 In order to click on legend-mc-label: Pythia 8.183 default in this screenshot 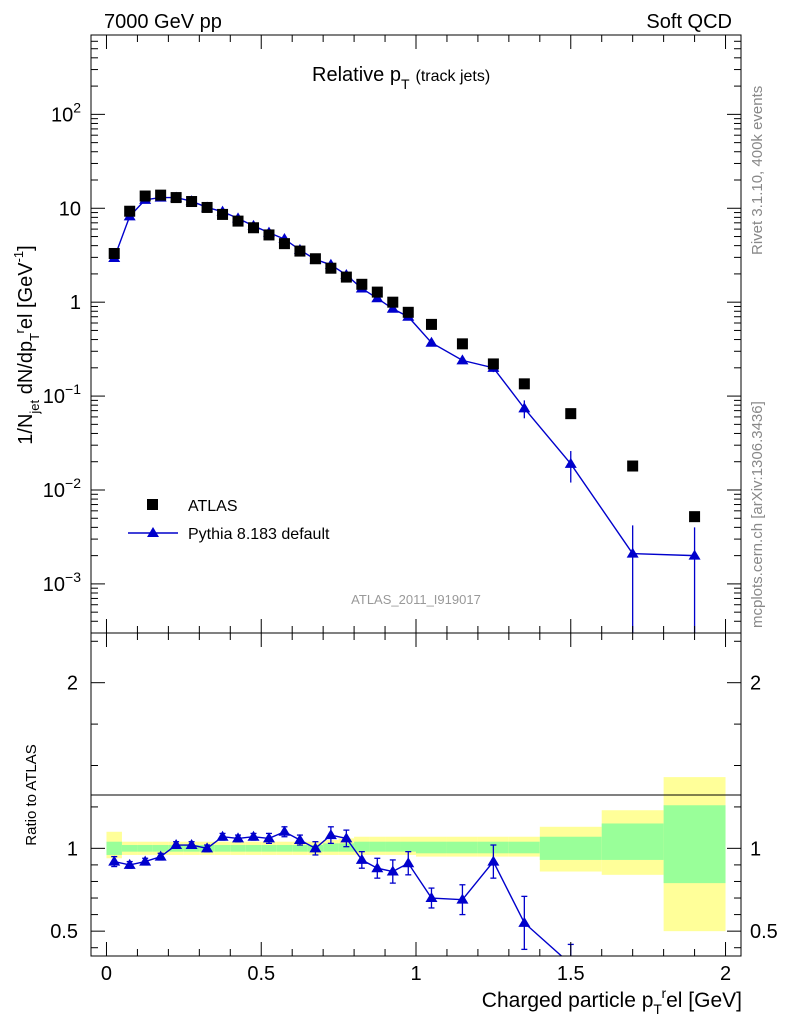, I will do `click(259, 534)`.